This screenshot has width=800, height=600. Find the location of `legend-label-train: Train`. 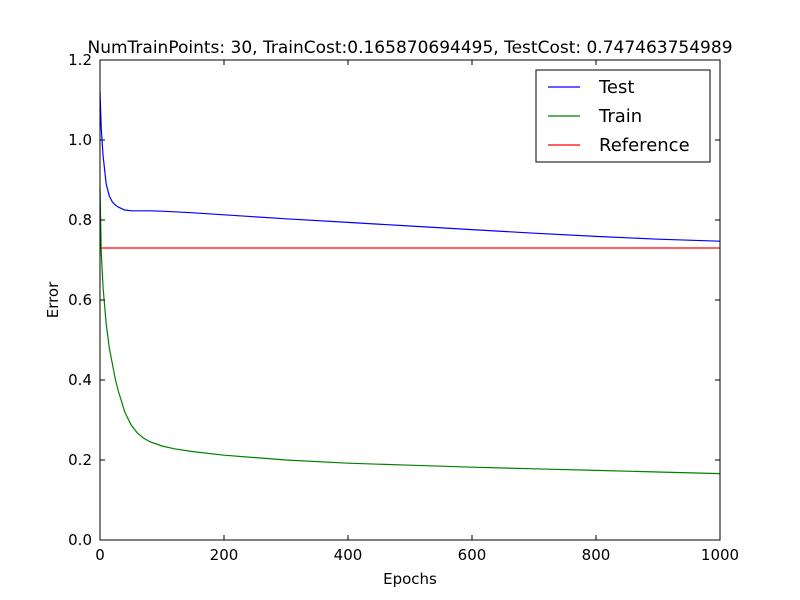

legend-label-train: Train is located at coordinates (620, 116).